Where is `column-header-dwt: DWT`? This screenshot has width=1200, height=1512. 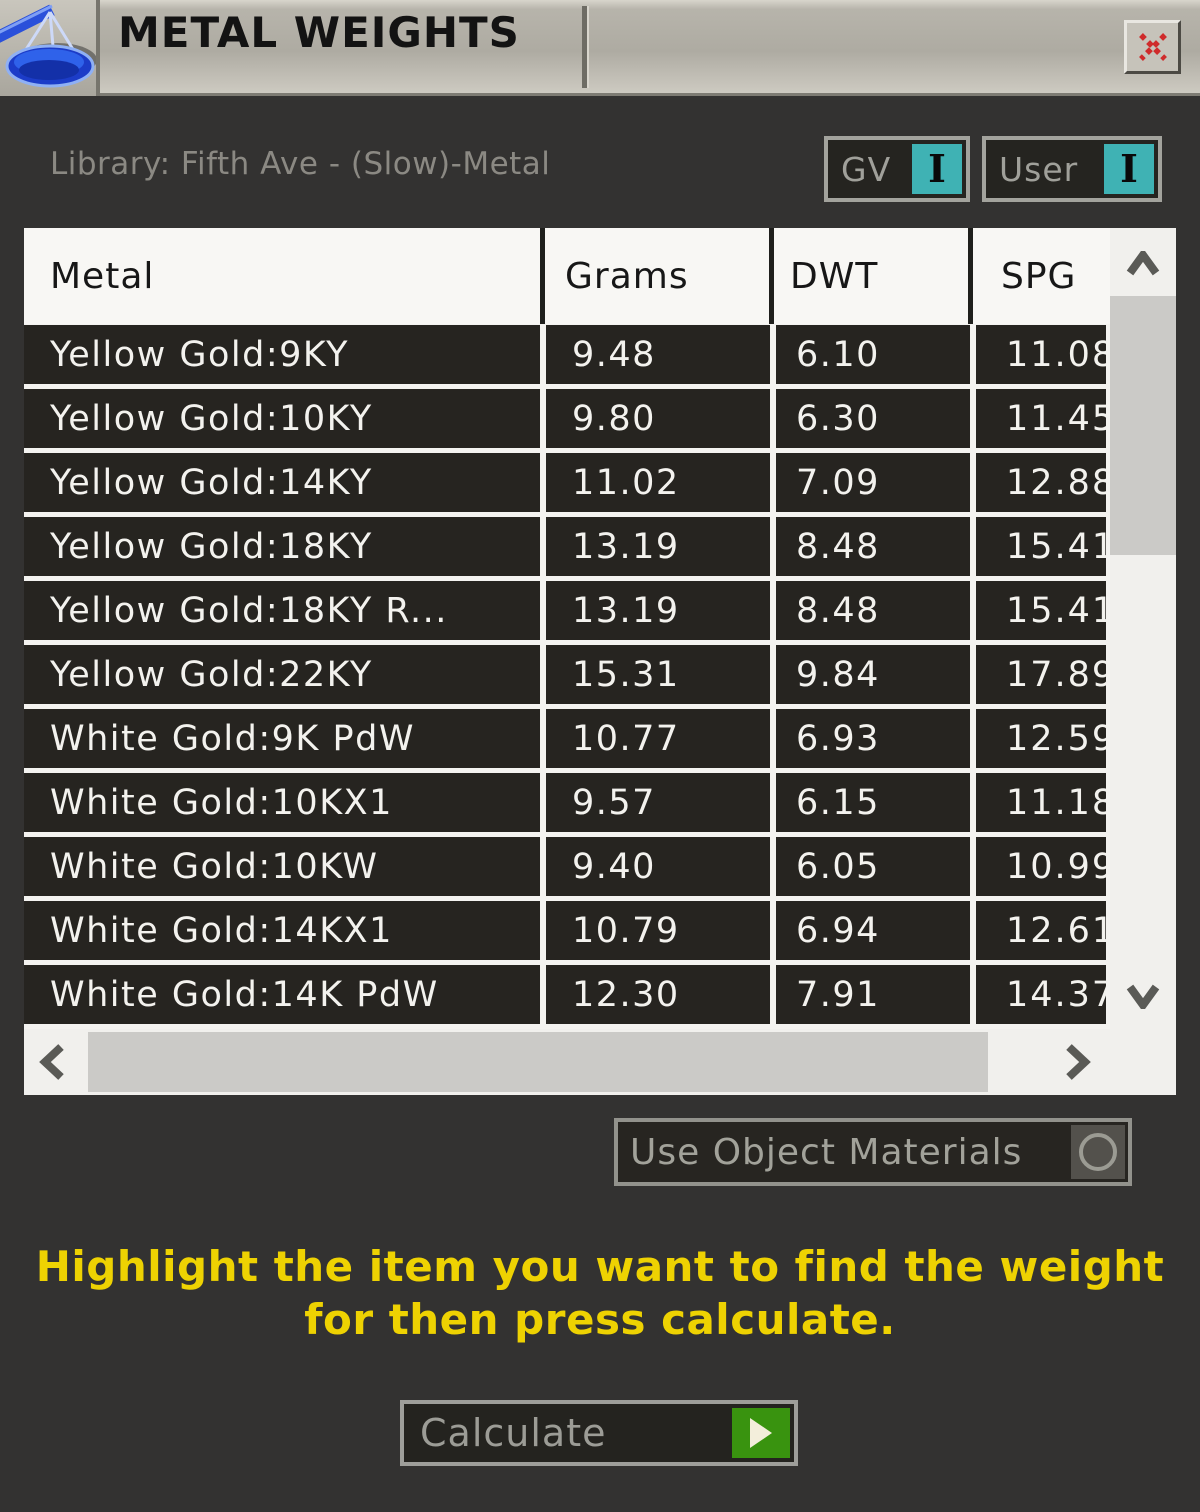
column-header-dwt: DWT is located at coordinates (871, 276).